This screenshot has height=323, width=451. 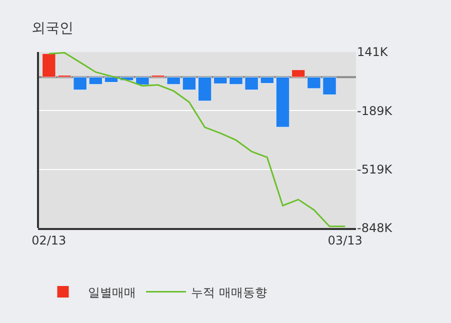 What do you see at coordinates (112, 292) in the screenshot?
I see `legend-label: 일별매매` at bounding box center [112, 292].